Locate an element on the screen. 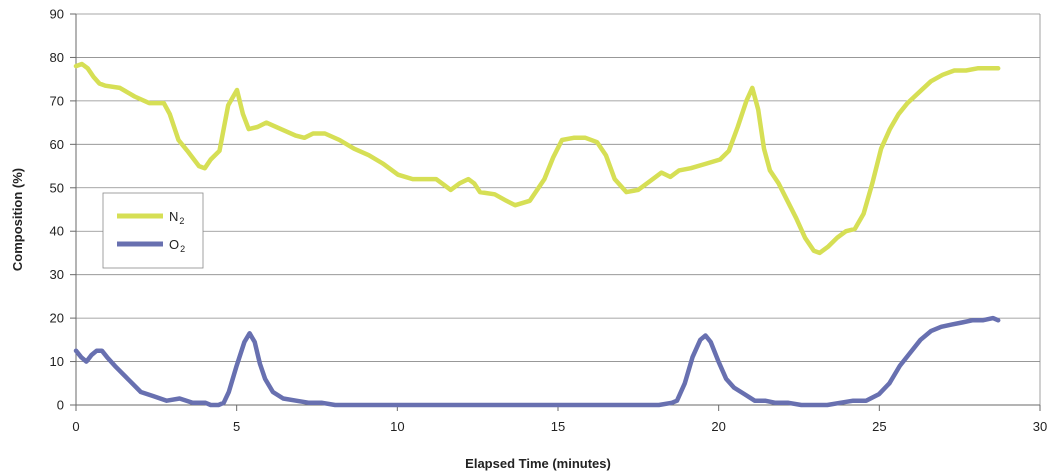  x-axis-title: Elapsed Time (minutes) is located at coordinates (538, 463).